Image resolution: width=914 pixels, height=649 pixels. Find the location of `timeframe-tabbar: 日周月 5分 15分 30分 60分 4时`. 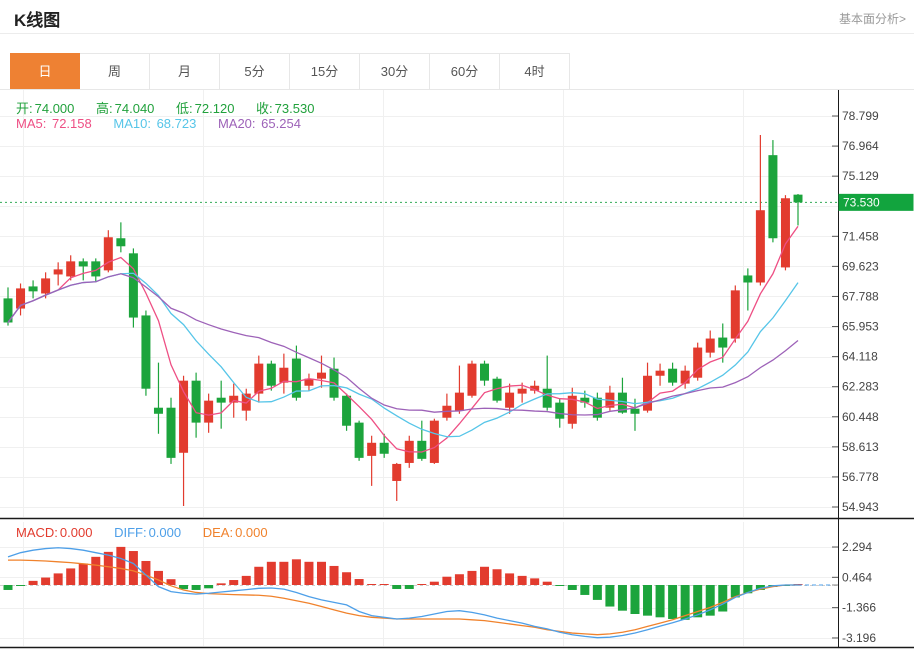

timeframe-tabbar: 日周月 5分 15分 30分 60分 4时 is located at coordinates (457, 71).